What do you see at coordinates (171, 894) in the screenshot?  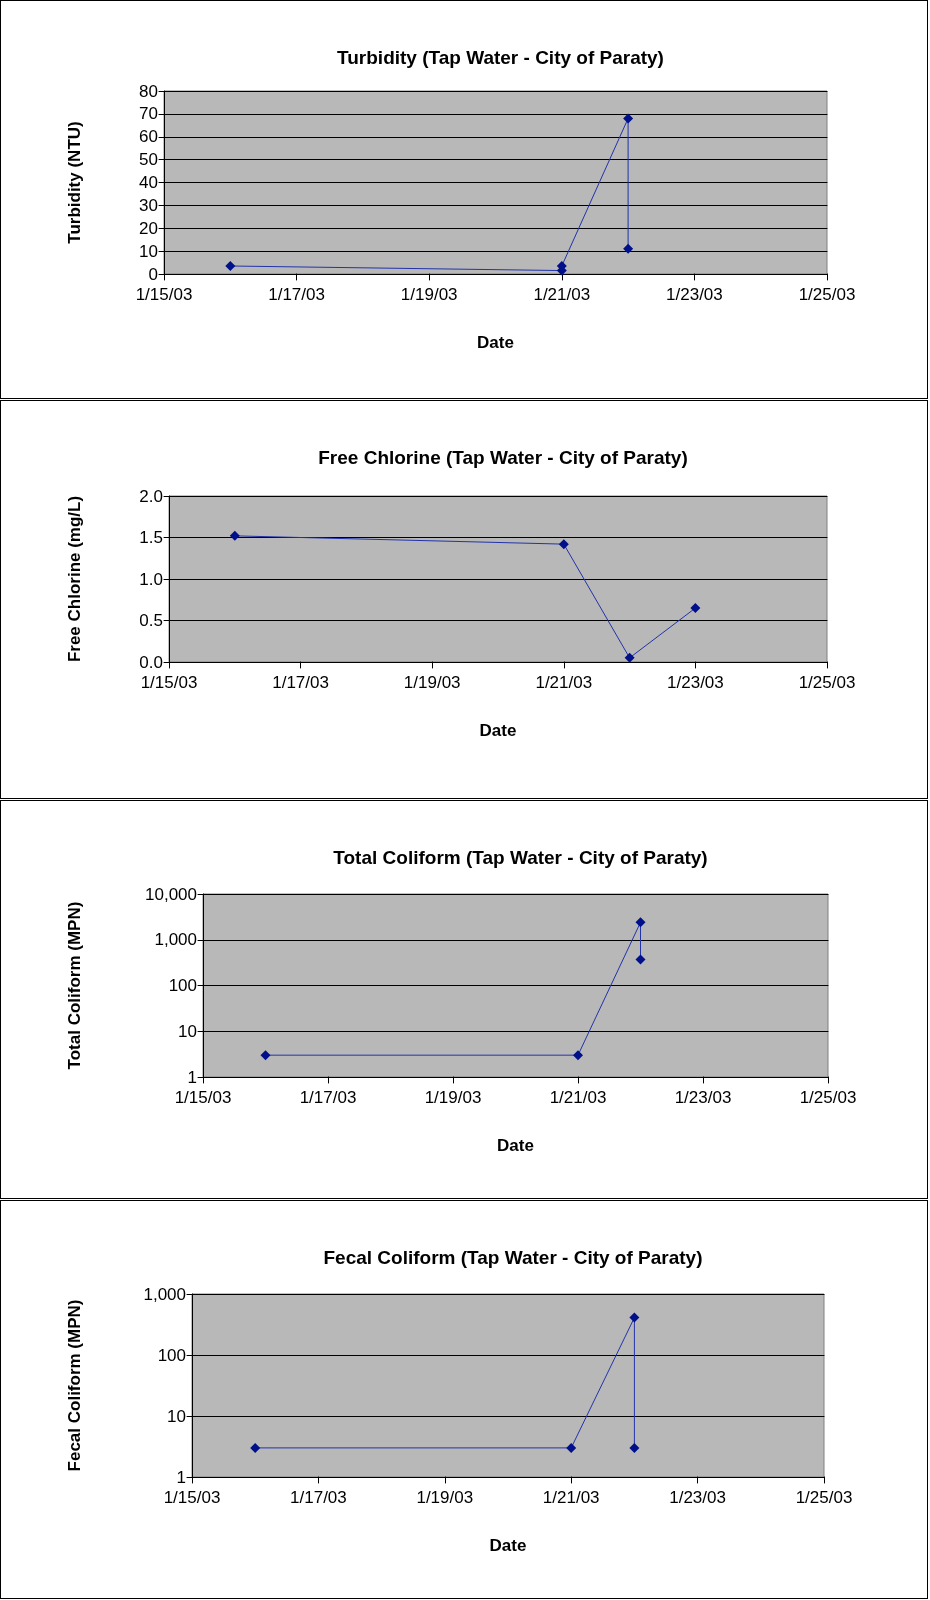 I see `y-tick-label: 10,000` at bounding box center [171, 894].